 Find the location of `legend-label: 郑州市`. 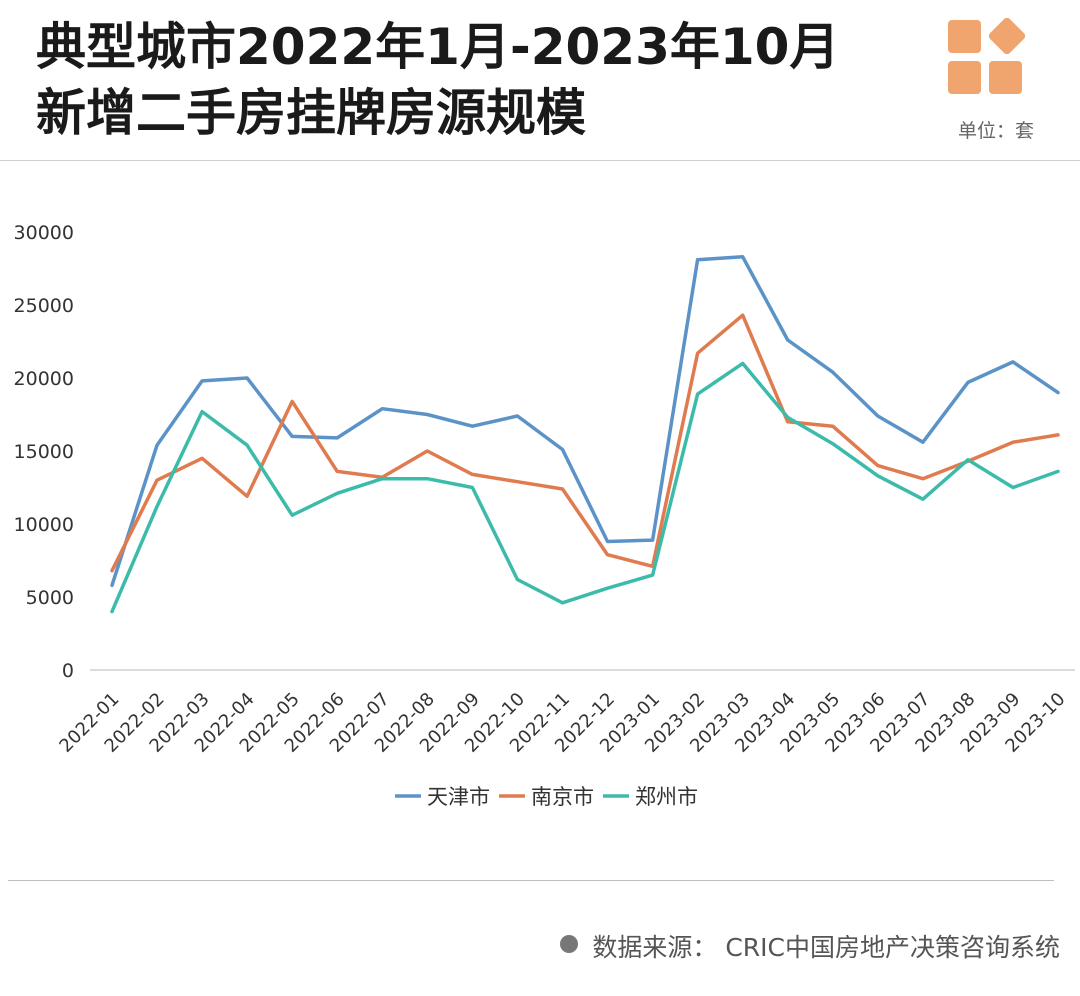

legend-label: 郑州市 is located at coordinates (666, 797).